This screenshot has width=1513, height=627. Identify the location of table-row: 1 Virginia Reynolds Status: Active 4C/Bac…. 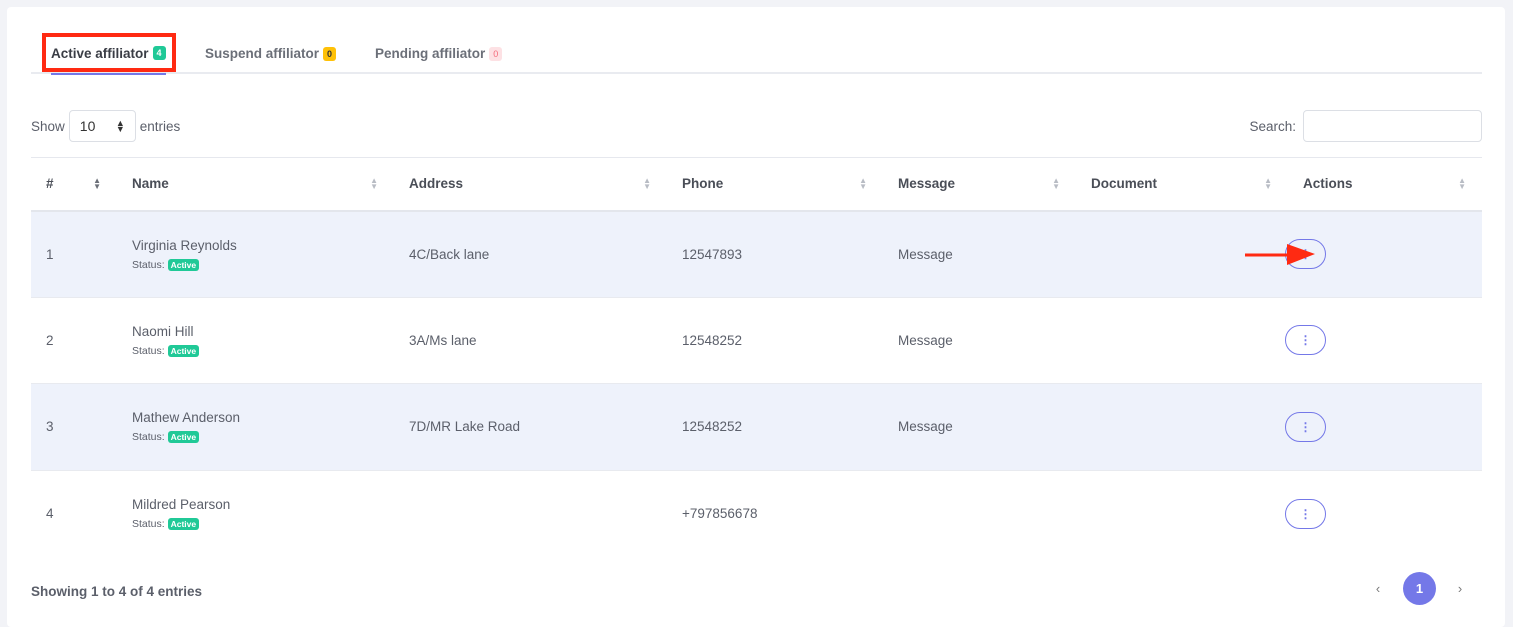
(756, 253).